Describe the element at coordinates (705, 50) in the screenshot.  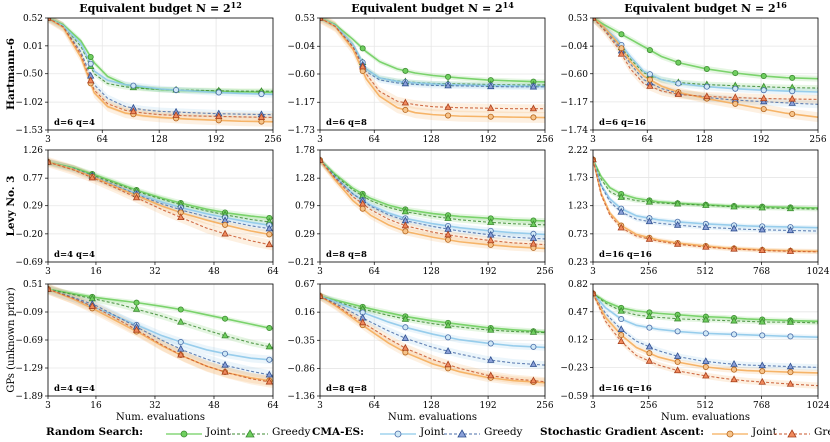
I see `band-random-joint` at that location.